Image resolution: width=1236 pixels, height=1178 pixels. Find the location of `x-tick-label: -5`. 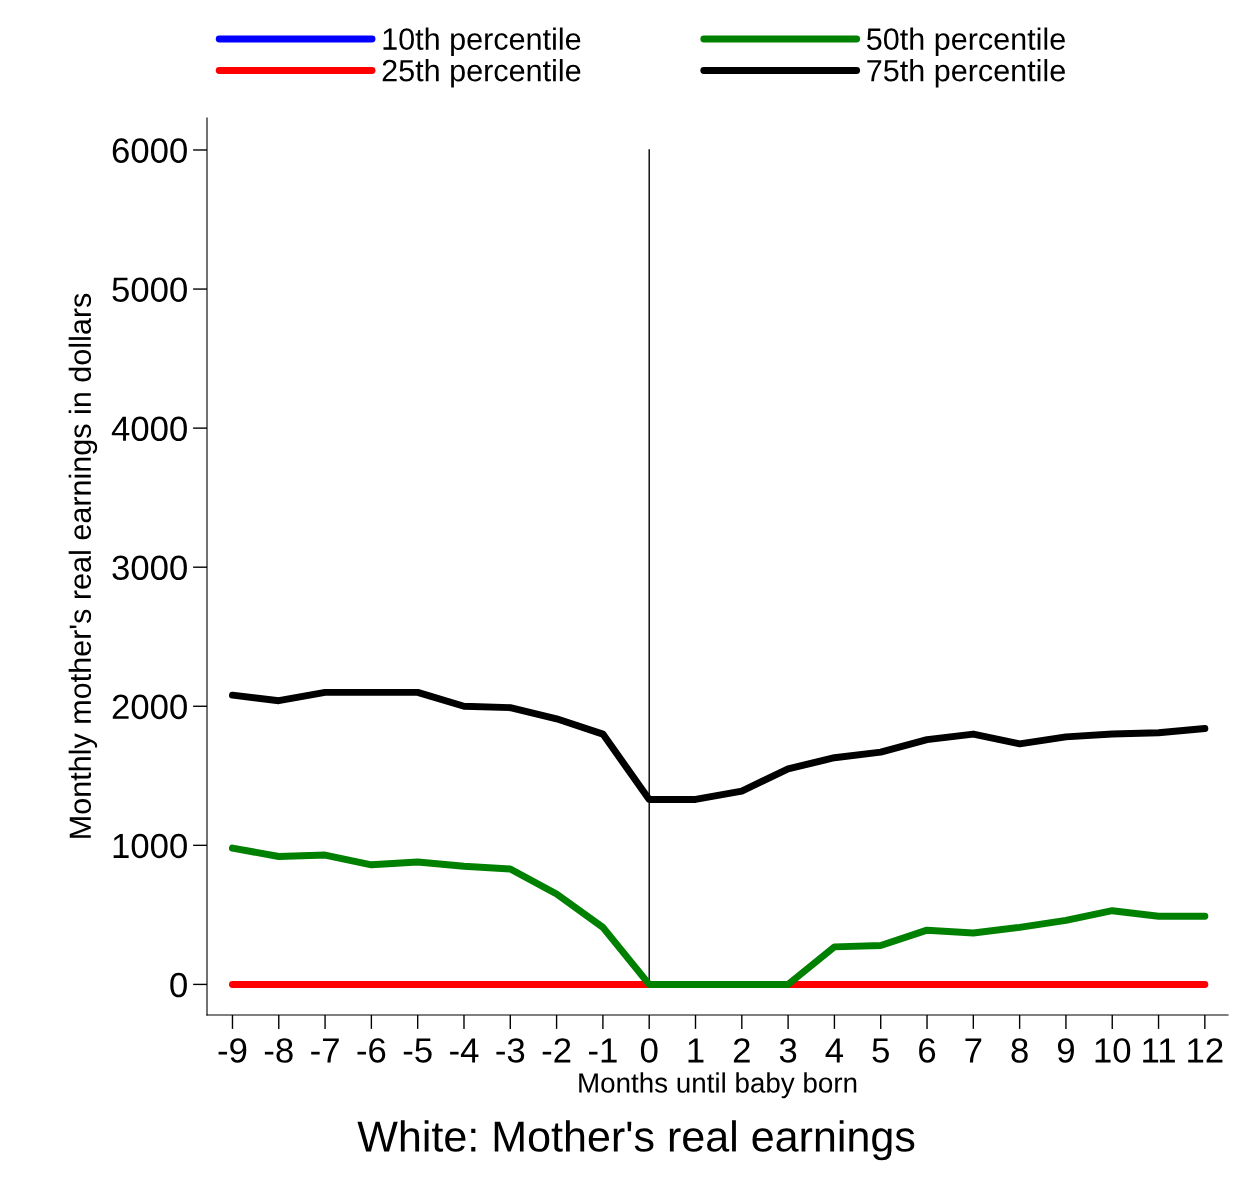

x-tick-label: -5 is located at coordinates (417, 1050).